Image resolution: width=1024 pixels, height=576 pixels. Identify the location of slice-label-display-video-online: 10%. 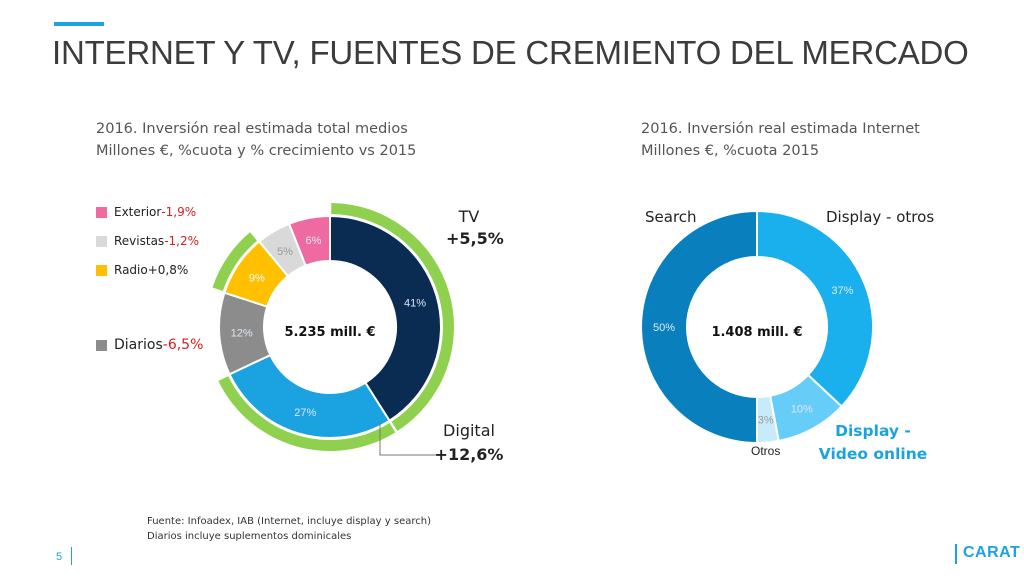
(802, 409).